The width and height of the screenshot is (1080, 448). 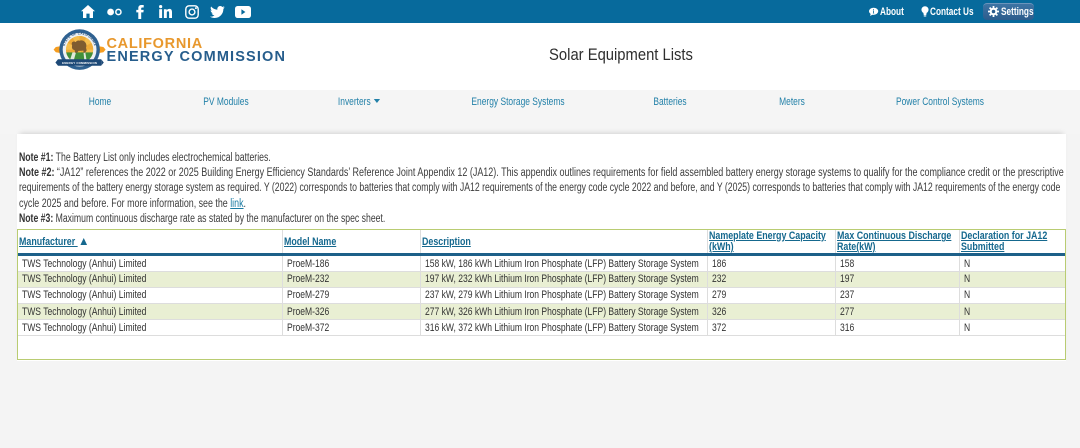 I want to click on svg-text: ENERGY COMMISSION, so click(x=79, y=63).